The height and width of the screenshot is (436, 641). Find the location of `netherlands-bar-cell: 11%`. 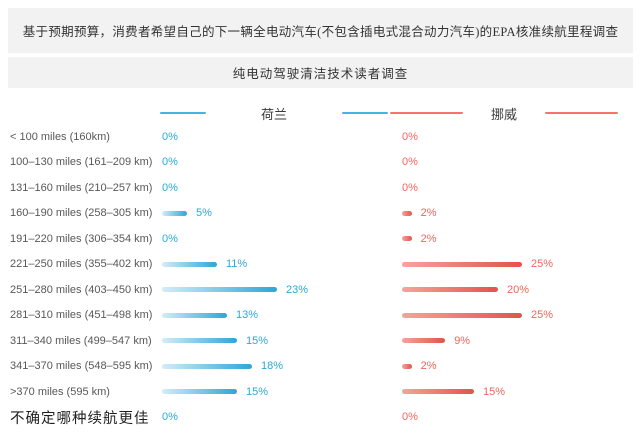

netherlands-bar-cell: 11% is located at coordinates (280, 264).